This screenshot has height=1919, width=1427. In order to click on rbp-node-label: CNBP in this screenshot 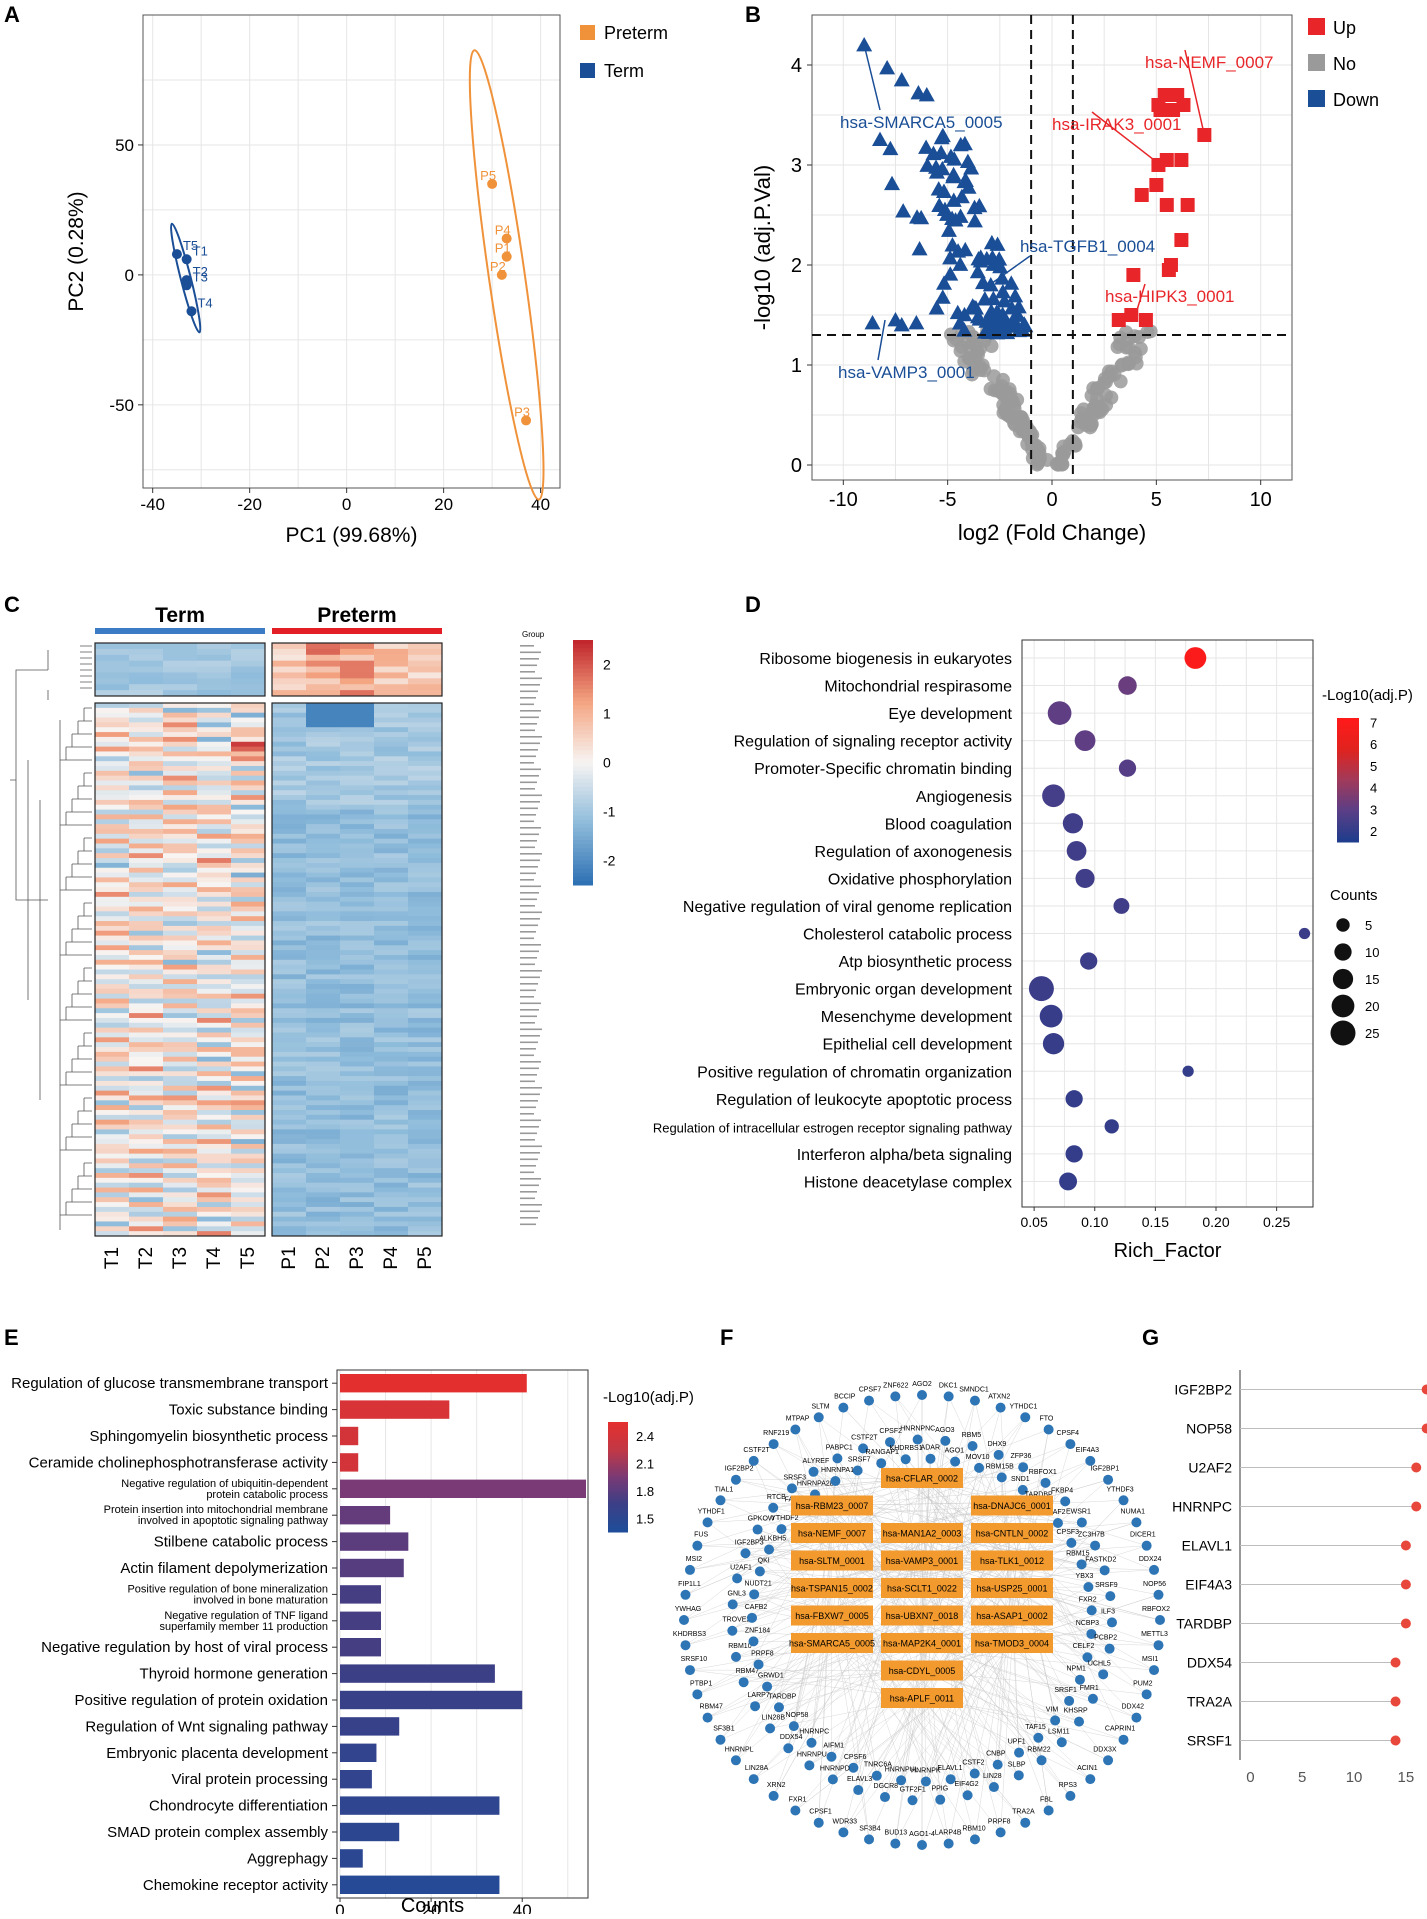, I will do `click(996, 1754)`.